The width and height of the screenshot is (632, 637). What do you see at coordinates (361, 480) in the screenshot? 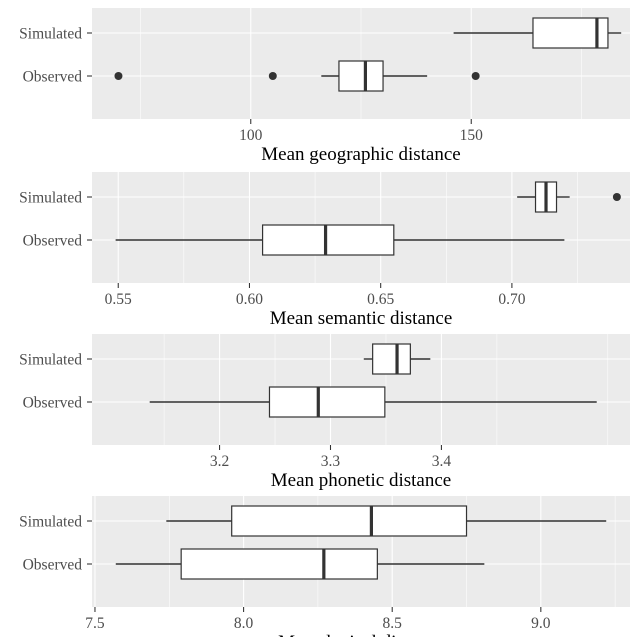
I see `x-axis-title: Mean phonetic distance` at bounding box center [361, 480].